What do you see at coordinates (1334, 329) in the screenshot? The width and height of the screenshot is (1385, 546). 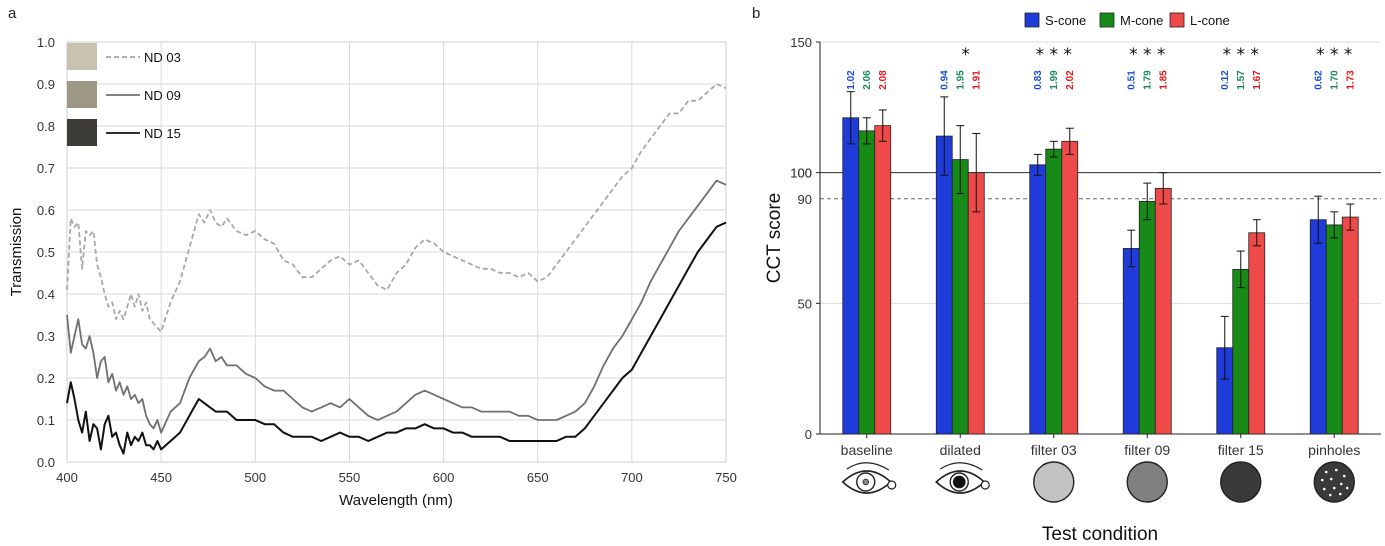 I see `bar-m-cone-pinholes` at bounding box center [1334, 329].